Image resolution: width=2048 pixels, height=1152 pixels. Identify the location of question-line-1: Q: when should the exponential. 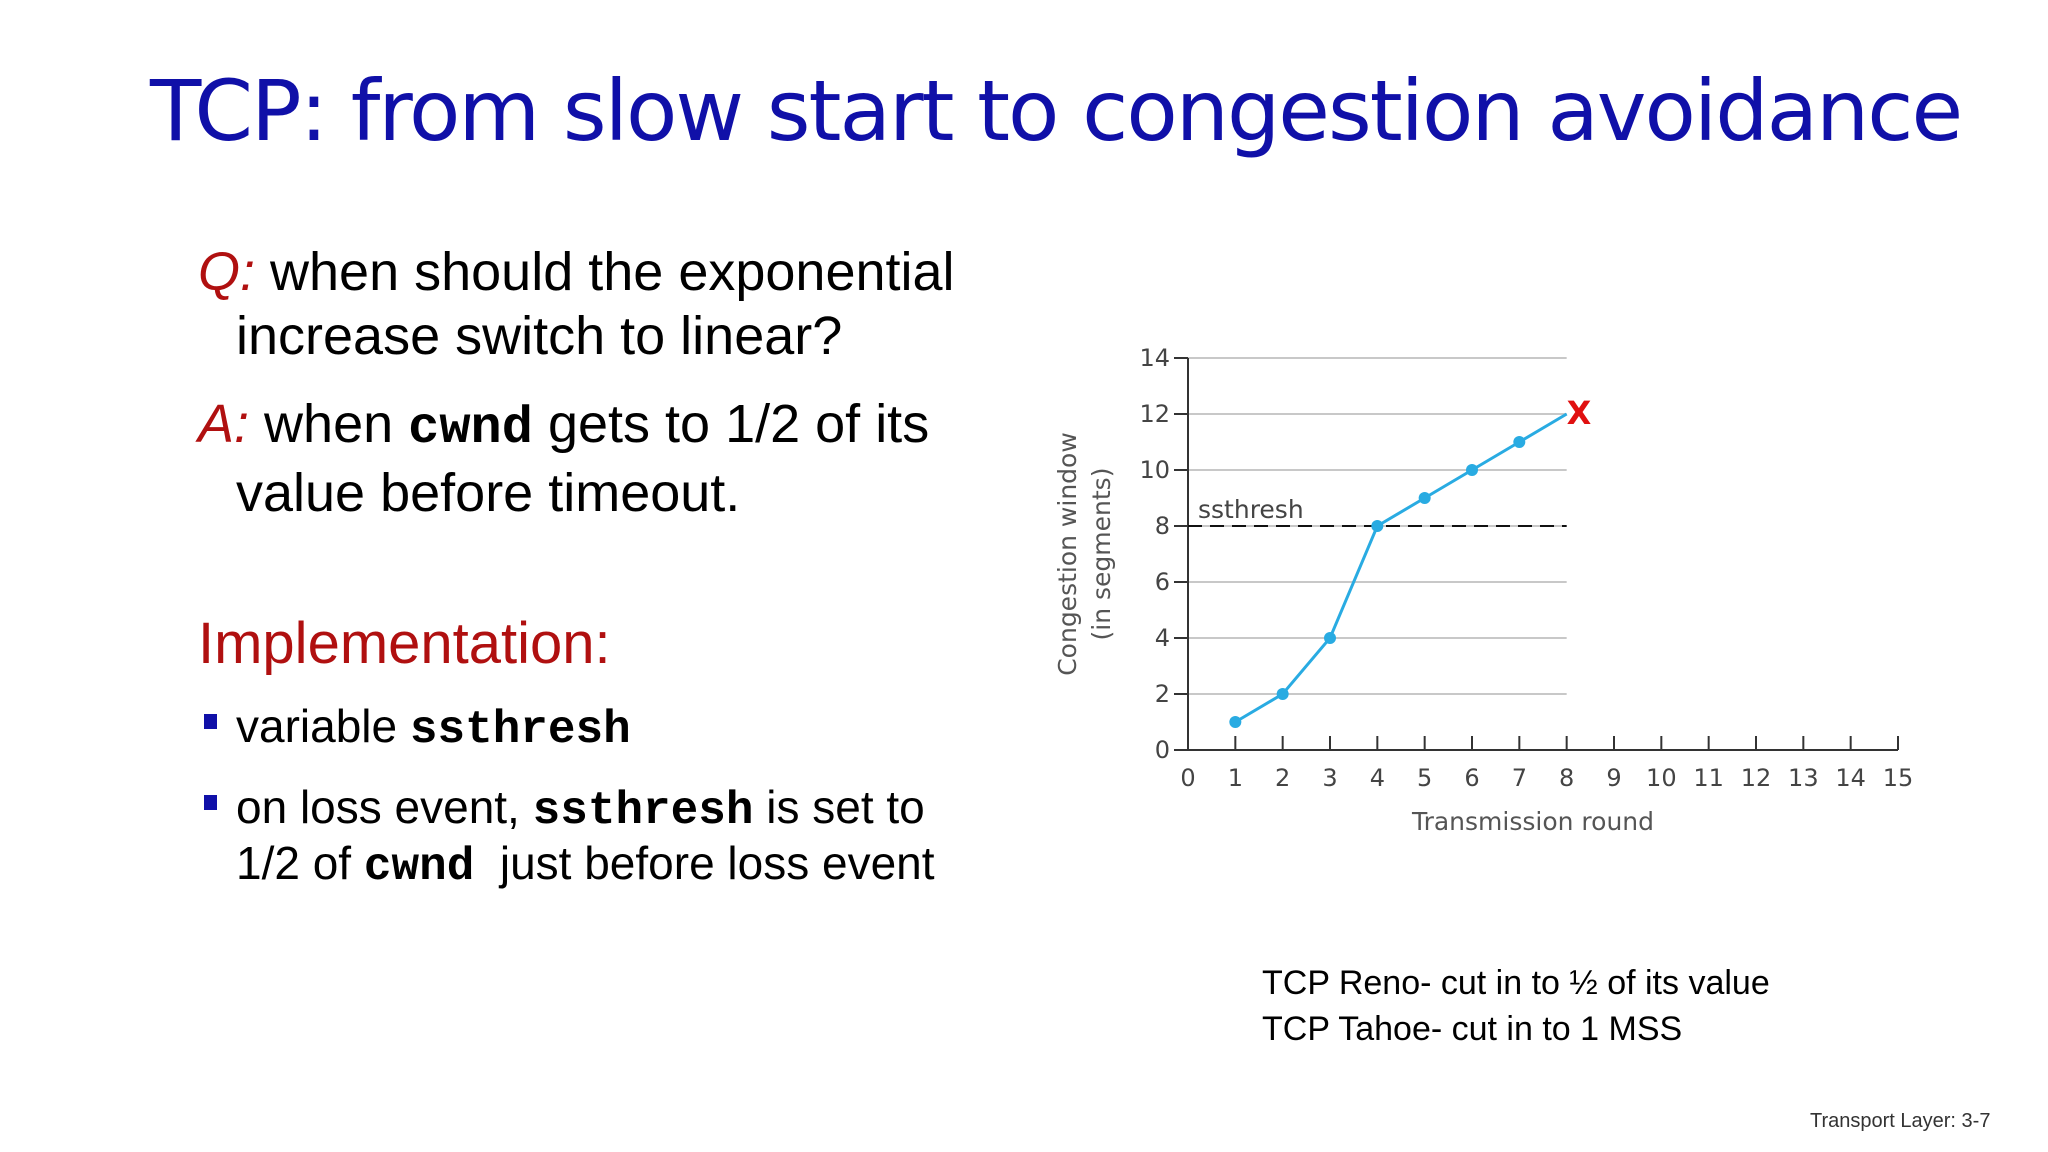
(608, 272).